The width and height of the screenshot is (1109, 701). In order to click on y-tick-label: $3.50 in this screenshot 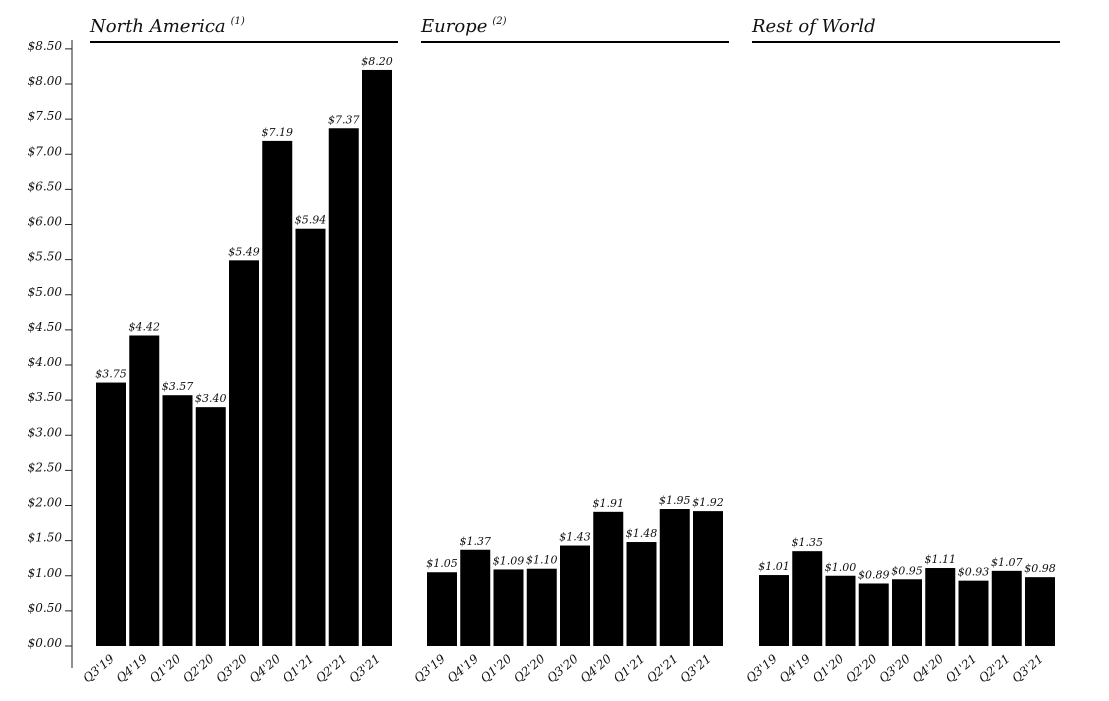, I will do `click(45, 397)`.